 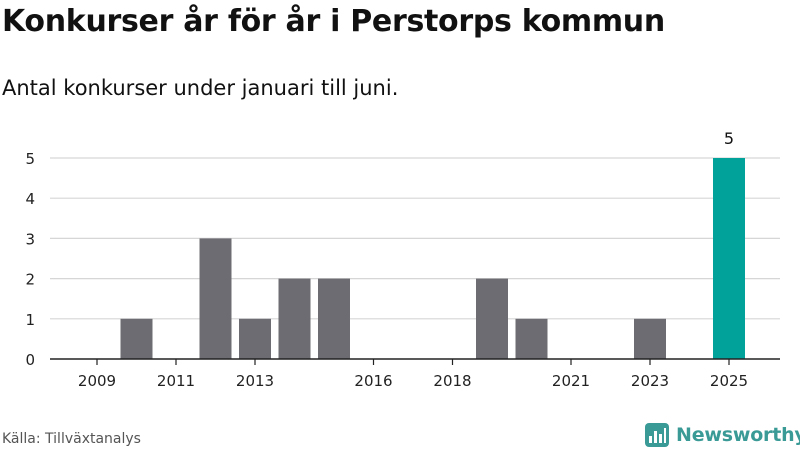 I want to click on chart-subtitle: Antal konkurser under januari till juni., so click(x=200, y=88).